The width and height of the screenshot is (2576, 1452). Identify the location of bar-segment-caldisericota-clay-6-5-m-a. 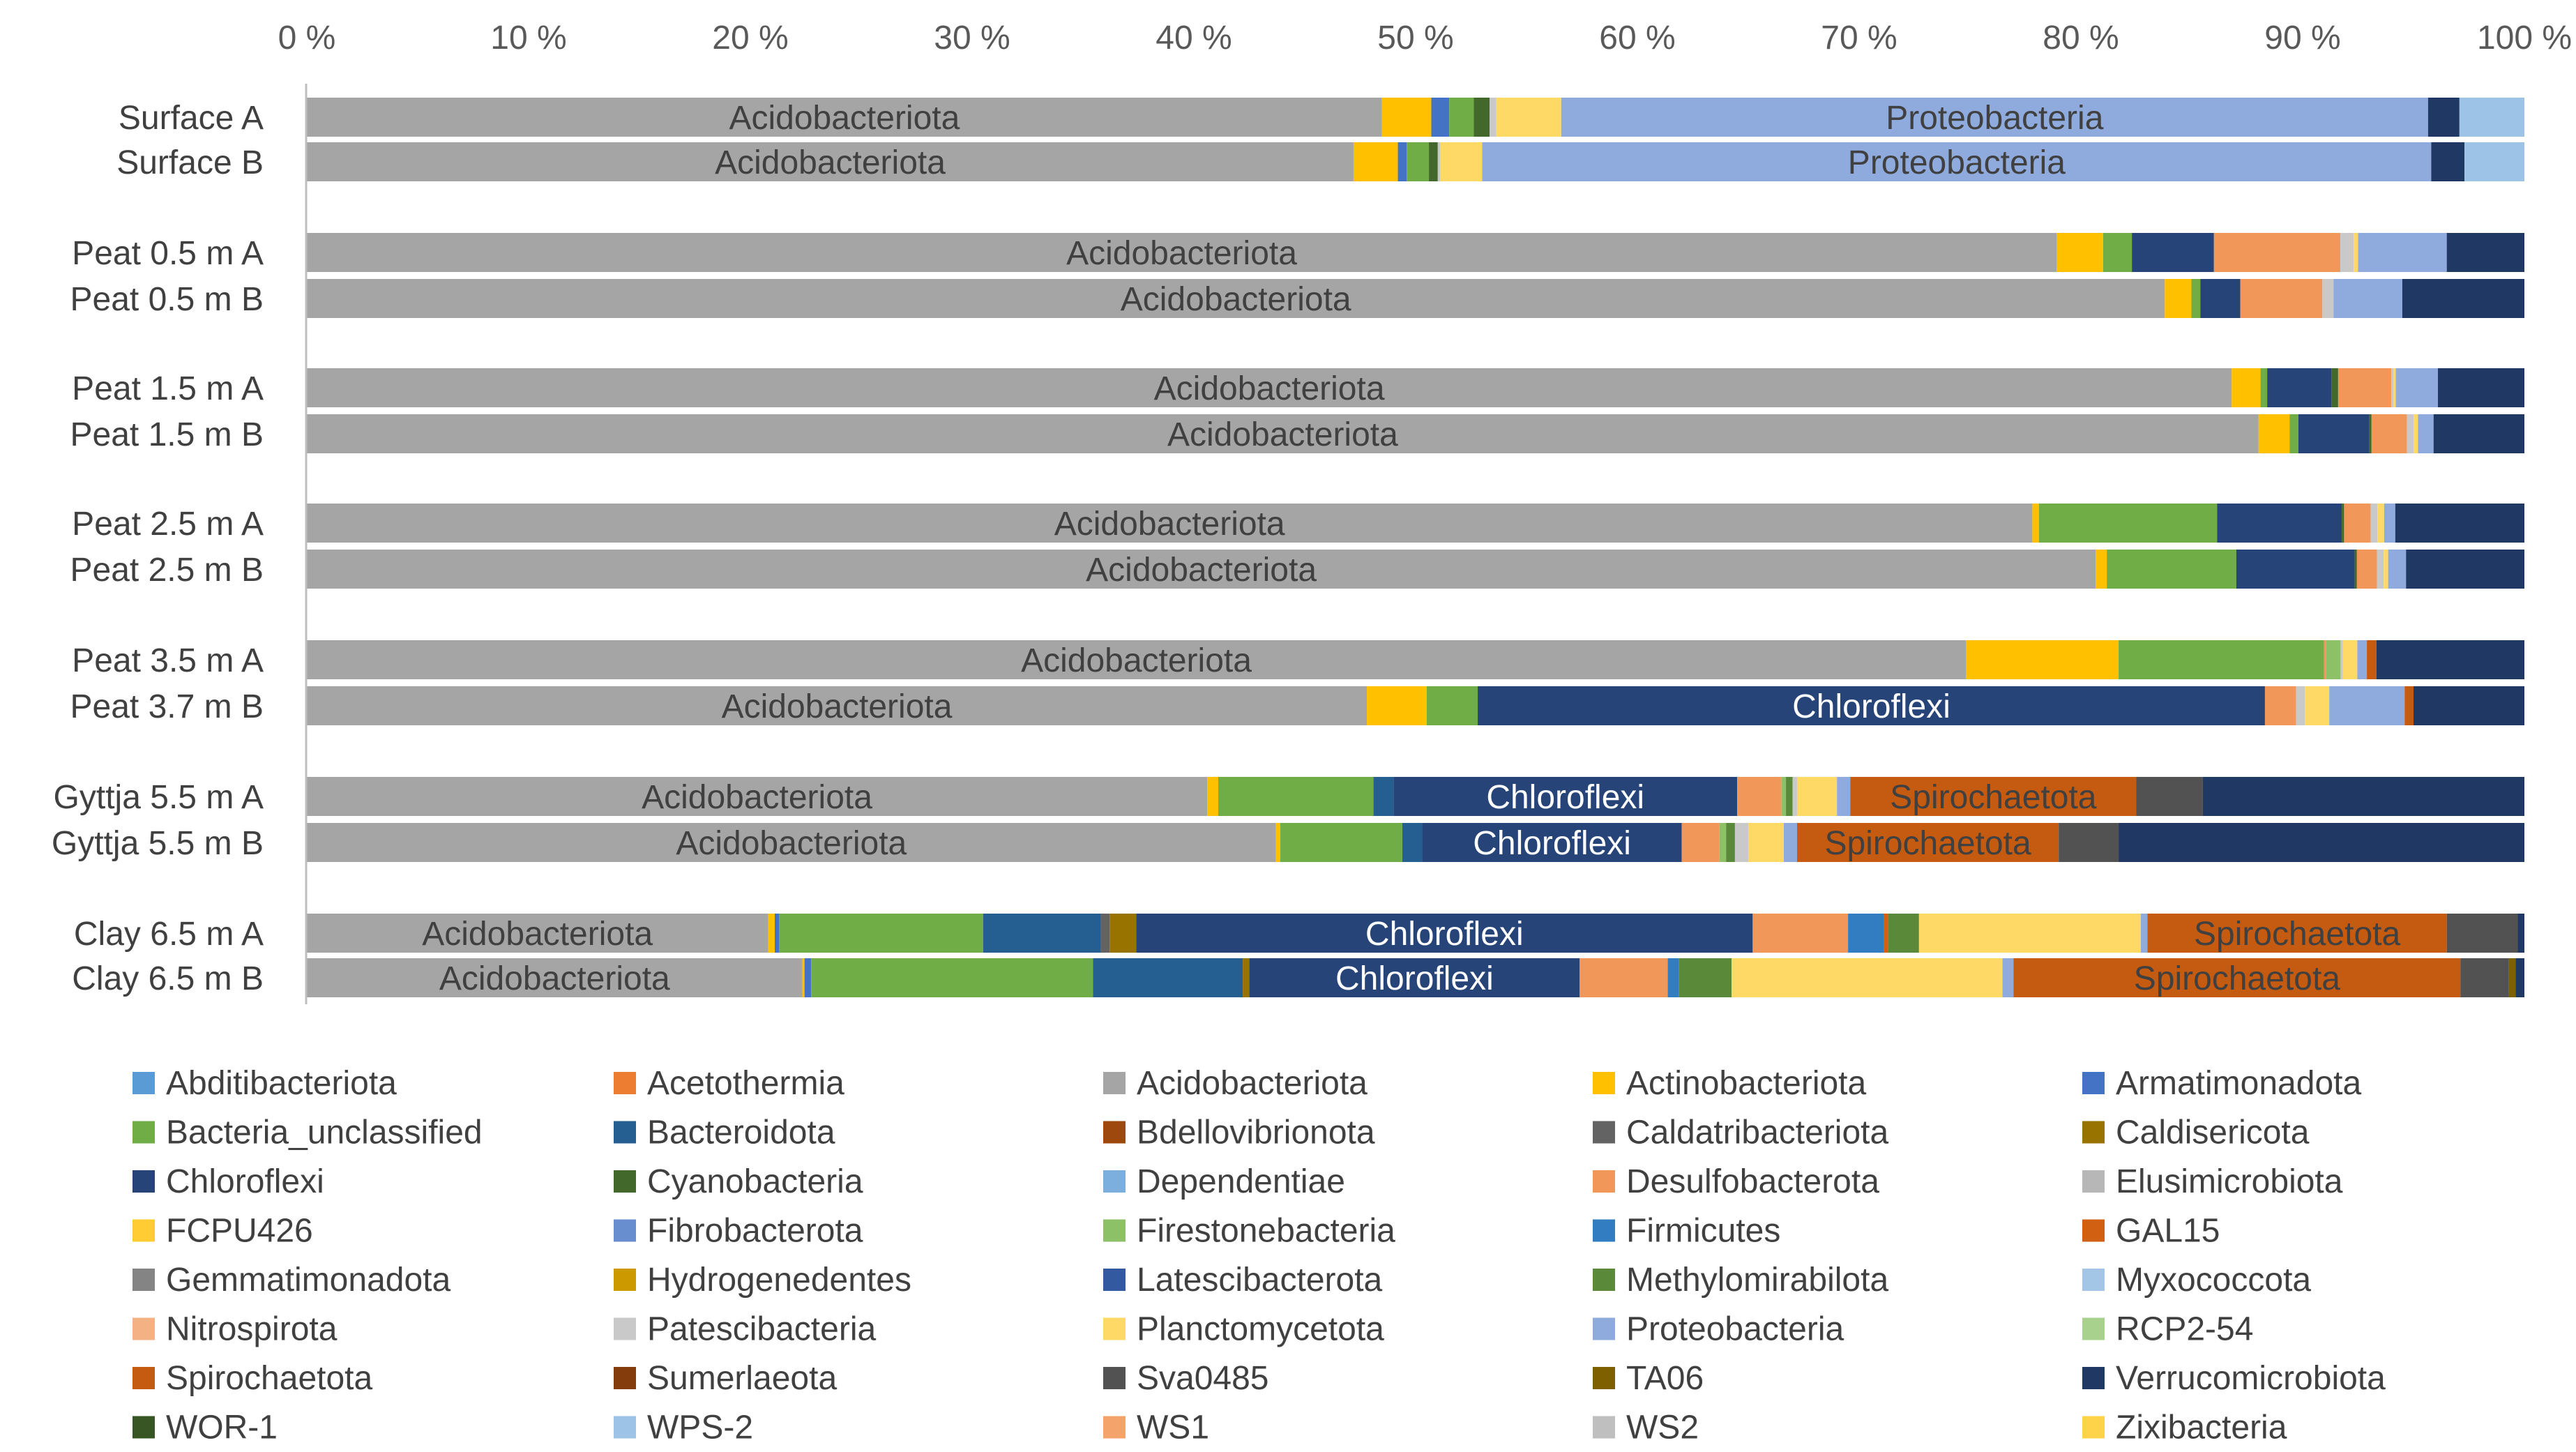
(1123, 933).